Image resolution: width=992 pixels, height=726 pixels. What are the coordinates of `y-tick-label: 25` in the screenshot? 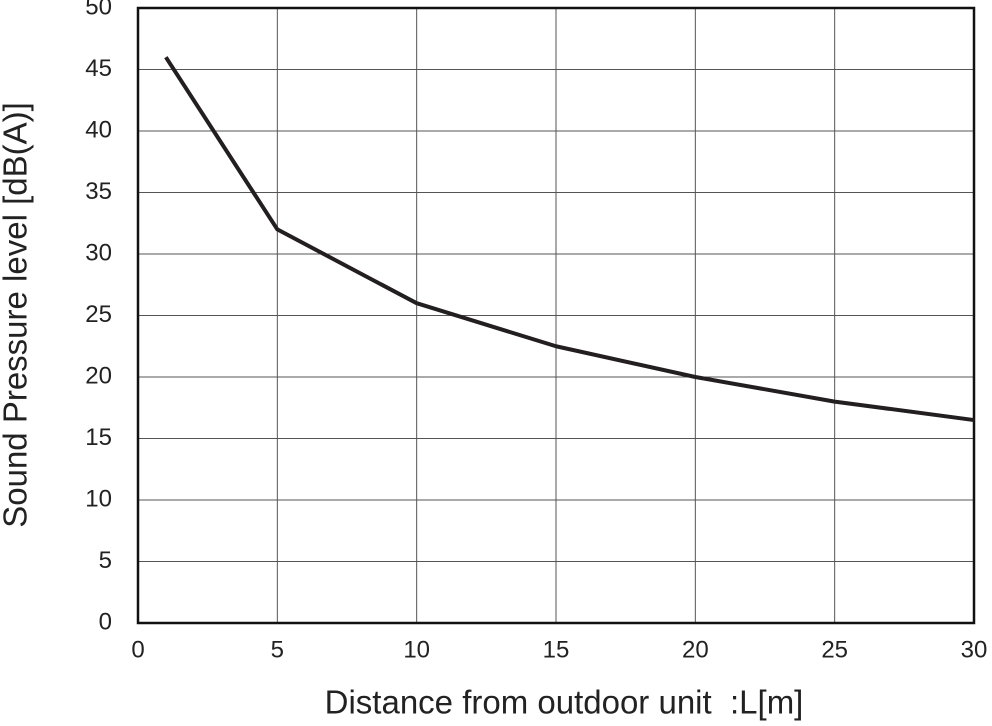 It's located at (98, 314).